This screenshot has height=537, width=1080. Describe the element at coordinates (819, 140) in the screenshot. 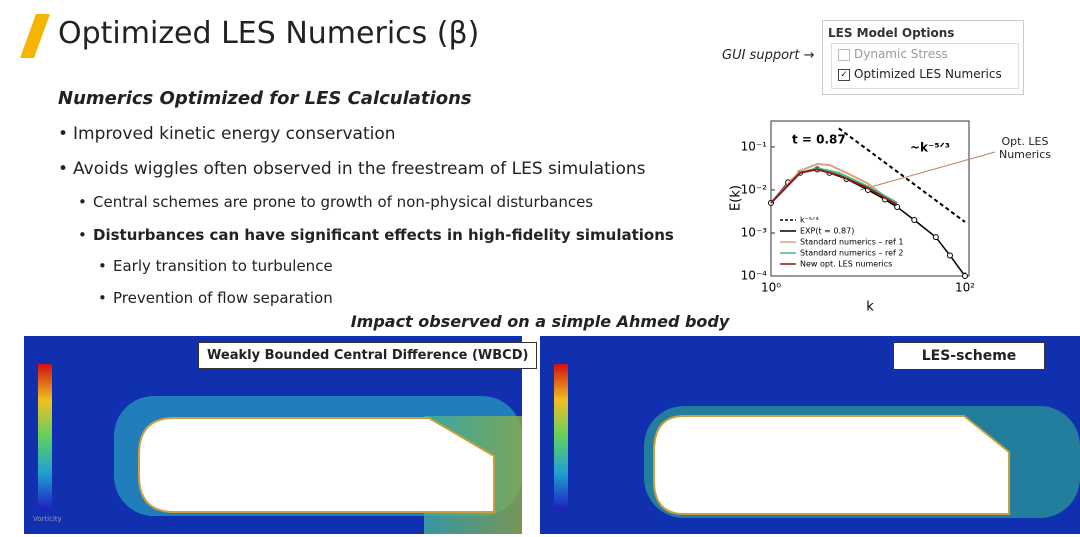

I see `annotation: t = 0.87` at that location.